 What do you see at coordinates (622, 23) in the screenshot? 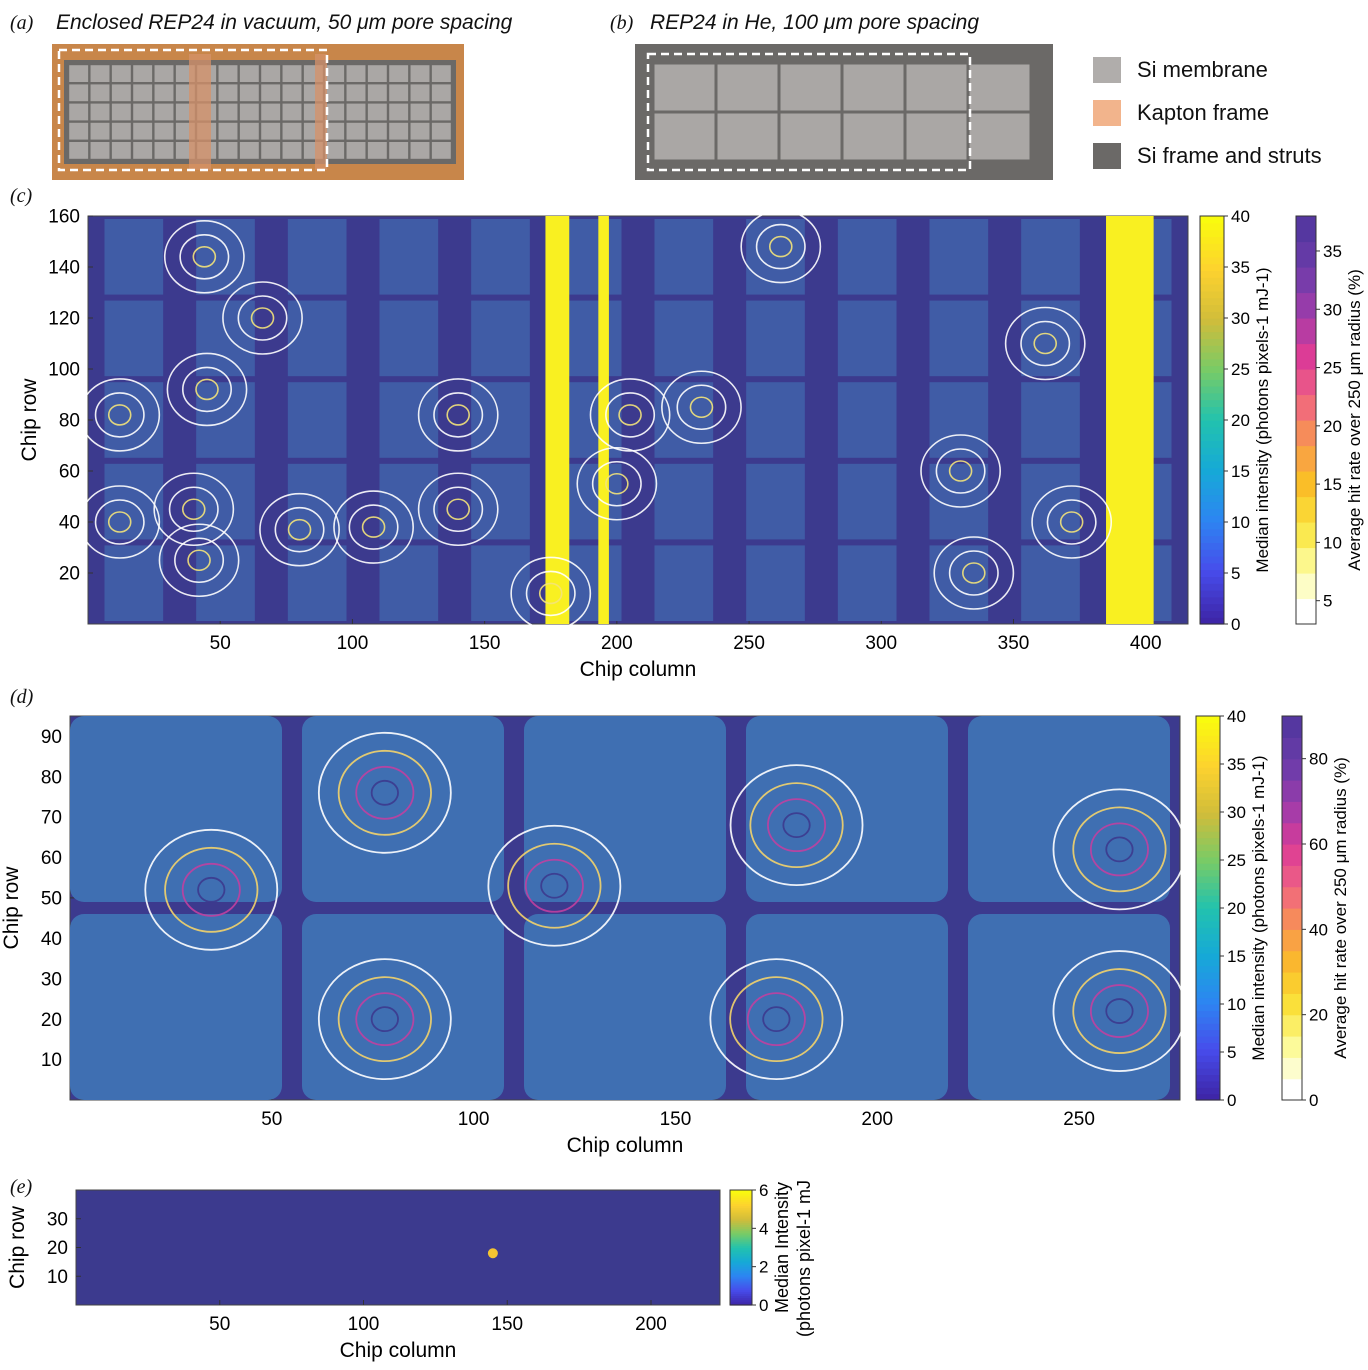
I see `panel-b-label: (b)` at bounding box center [622, 23].